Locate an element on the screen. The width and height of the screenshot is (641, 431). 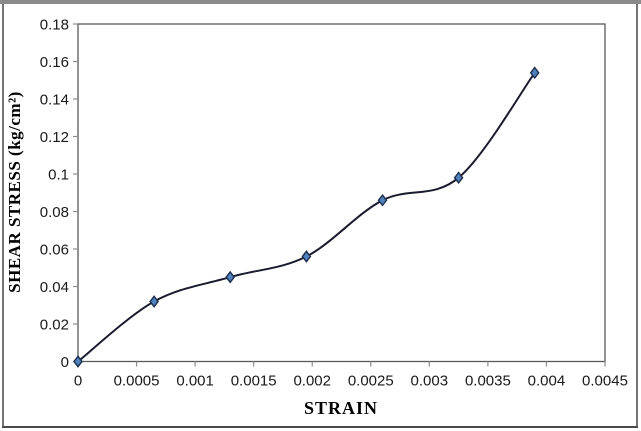
x-tick-label: 0.003 is located at coordinates (430, 381).